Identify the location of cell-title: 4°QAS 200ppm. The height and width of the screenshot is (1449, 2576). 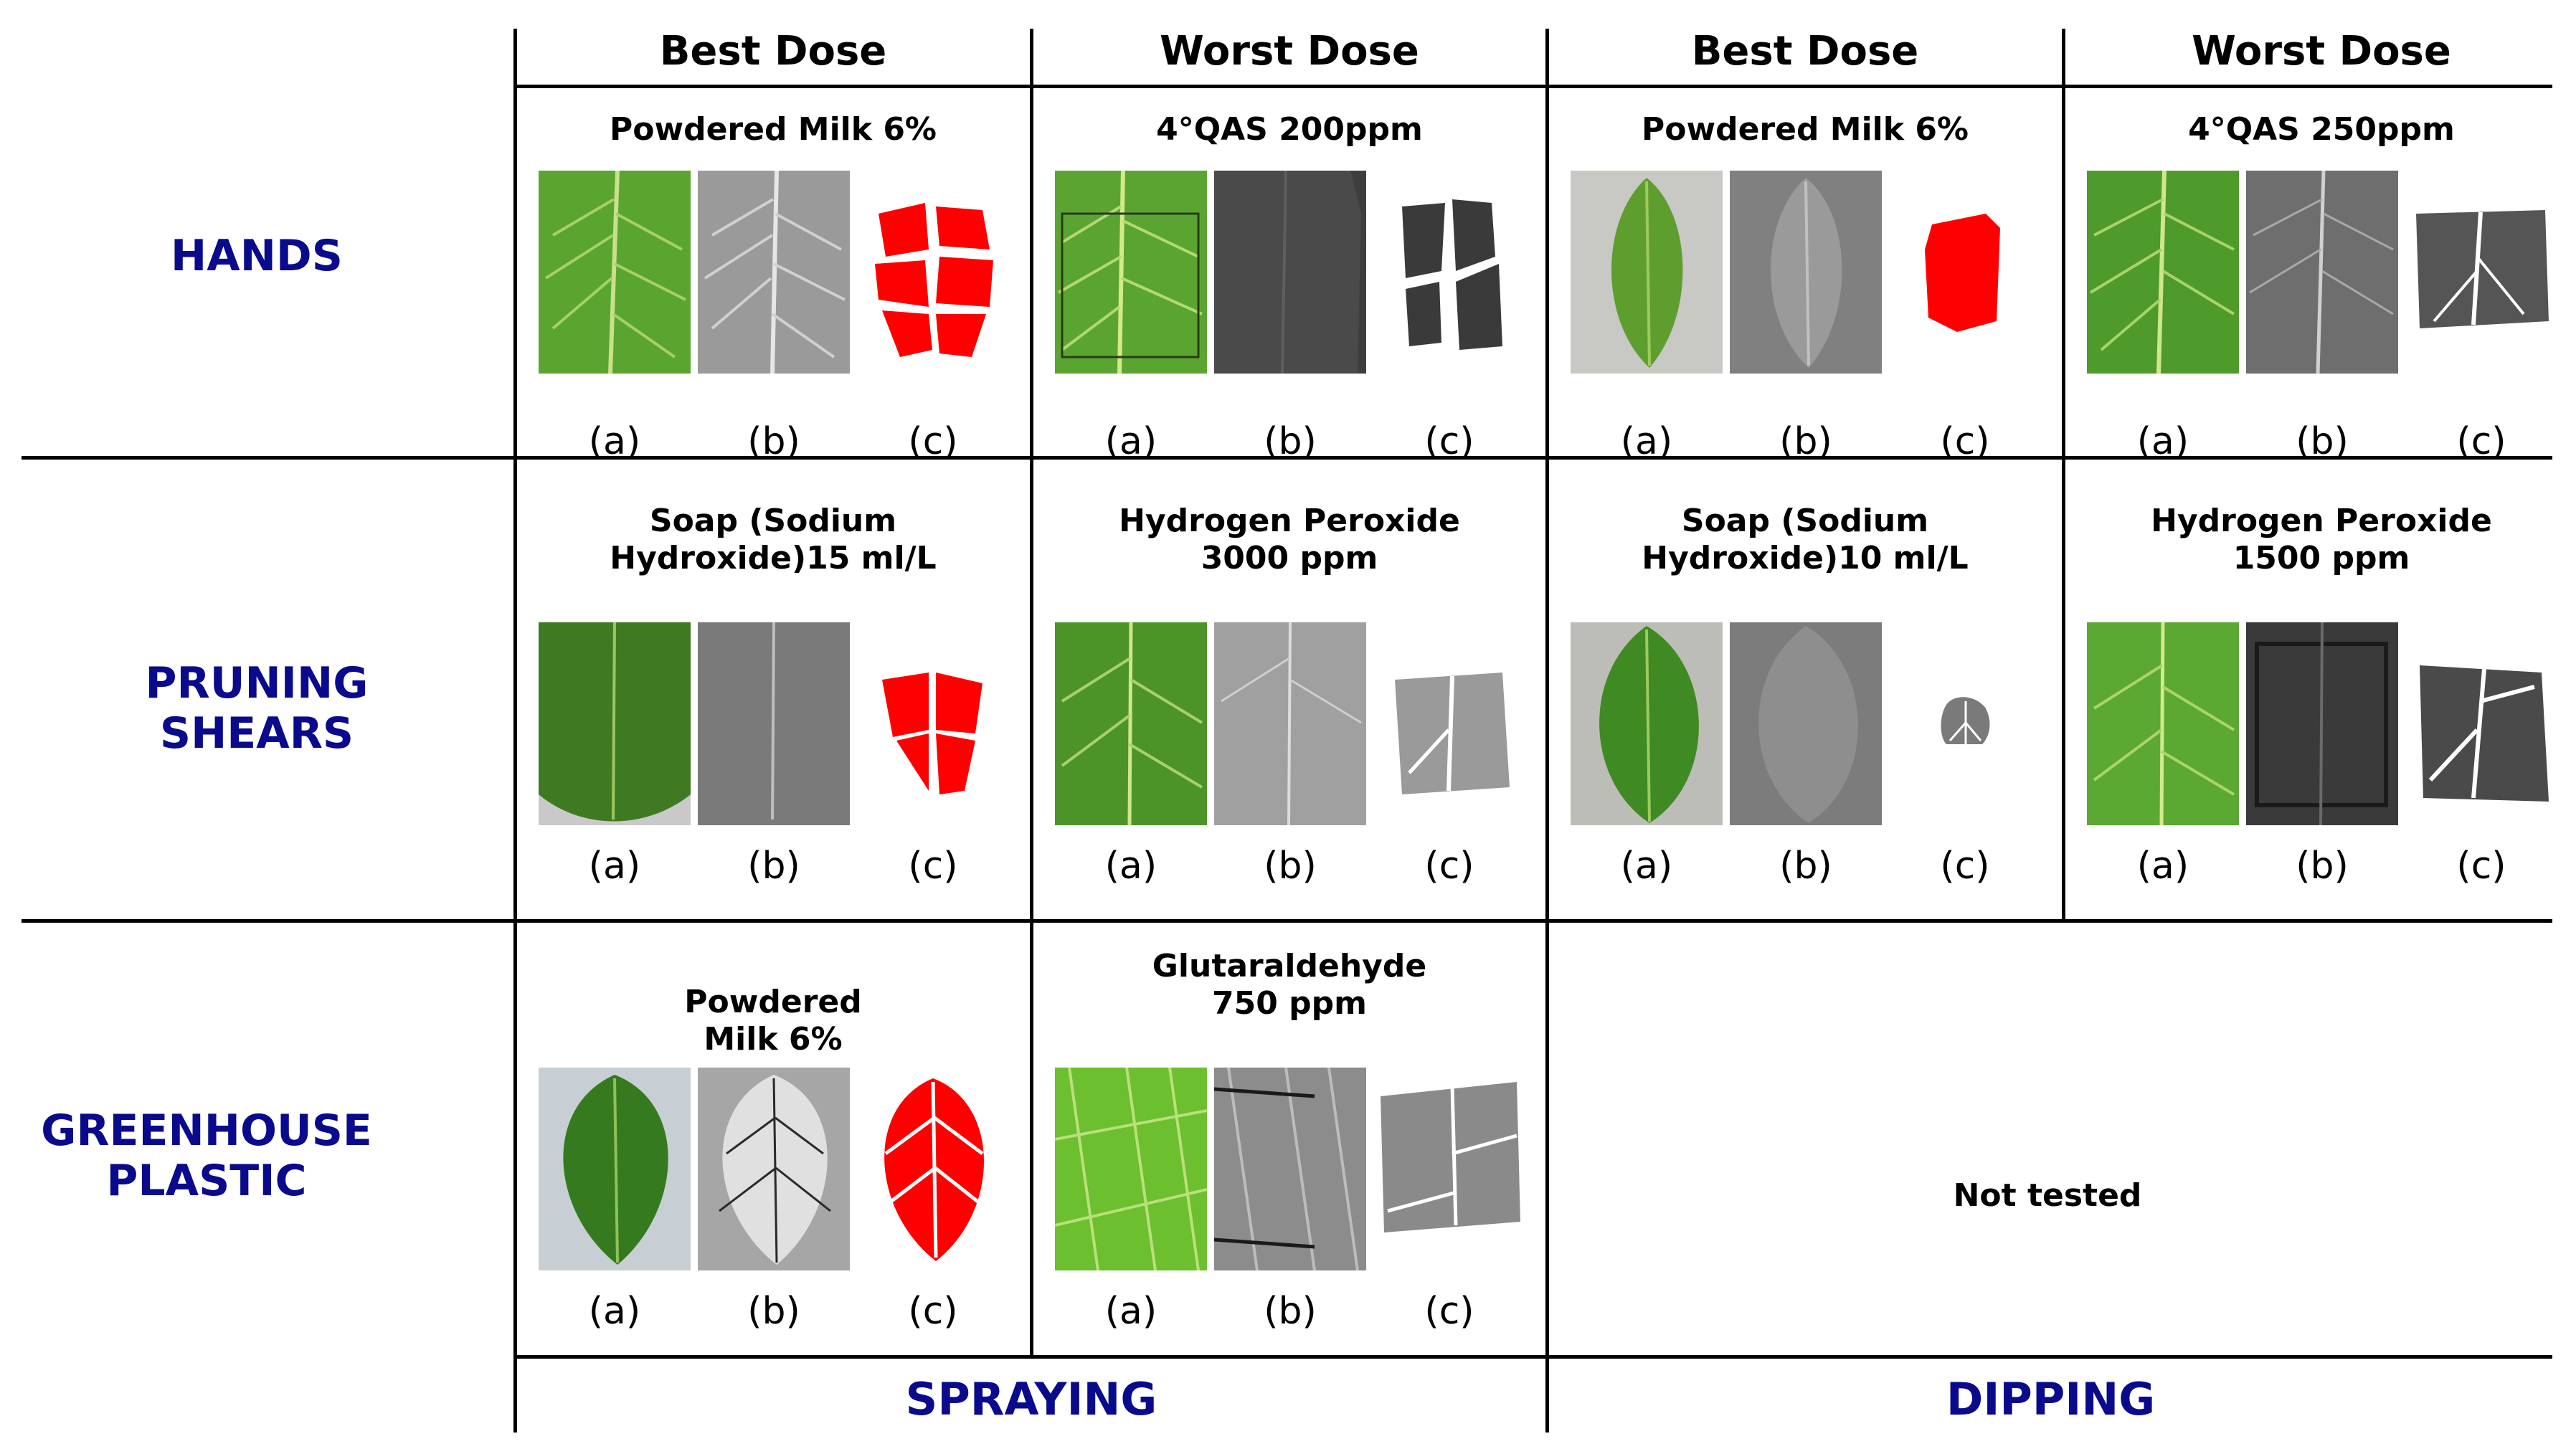
(1289, 130).